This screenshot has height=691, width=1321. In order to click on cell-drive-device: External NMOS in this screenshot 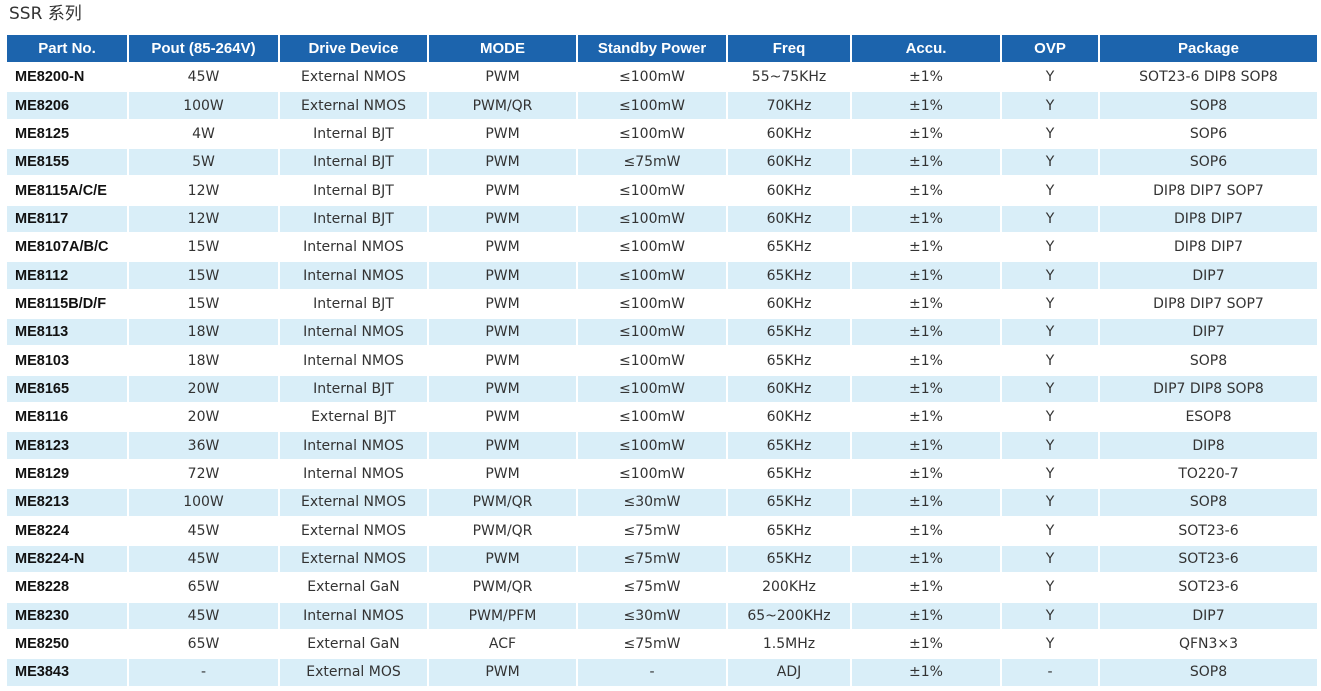, I will do `click(354, 531)`.